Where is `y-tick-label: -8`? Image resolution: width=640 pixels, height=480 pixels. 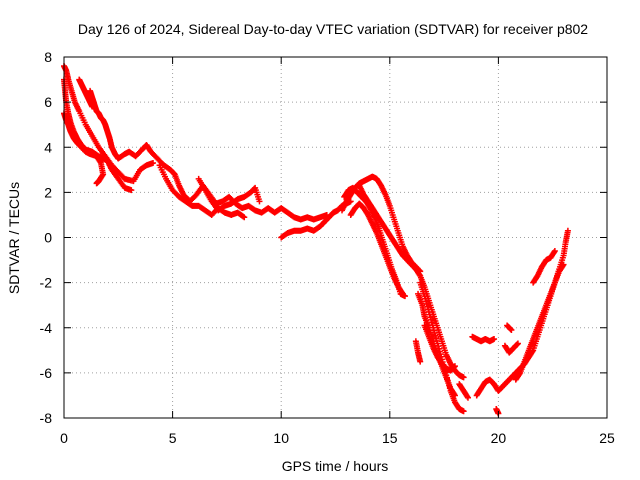 y-tick-label: -8 is located at coordinates (46, 418).